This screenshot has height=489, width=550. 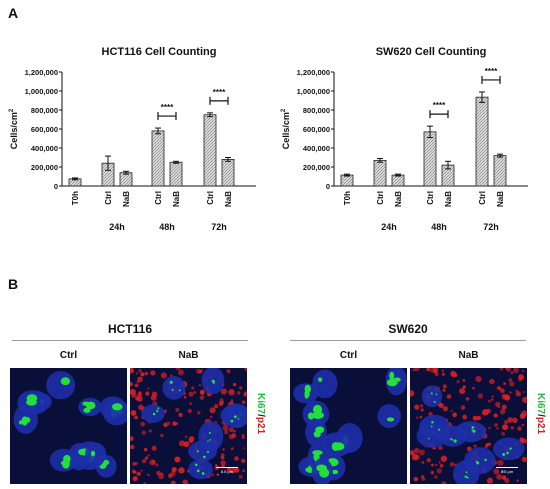 What do you see at coordinates (167, 227) in the screenshot?
I see `timepoint-label: 48h` at bounding box center [167, 227].